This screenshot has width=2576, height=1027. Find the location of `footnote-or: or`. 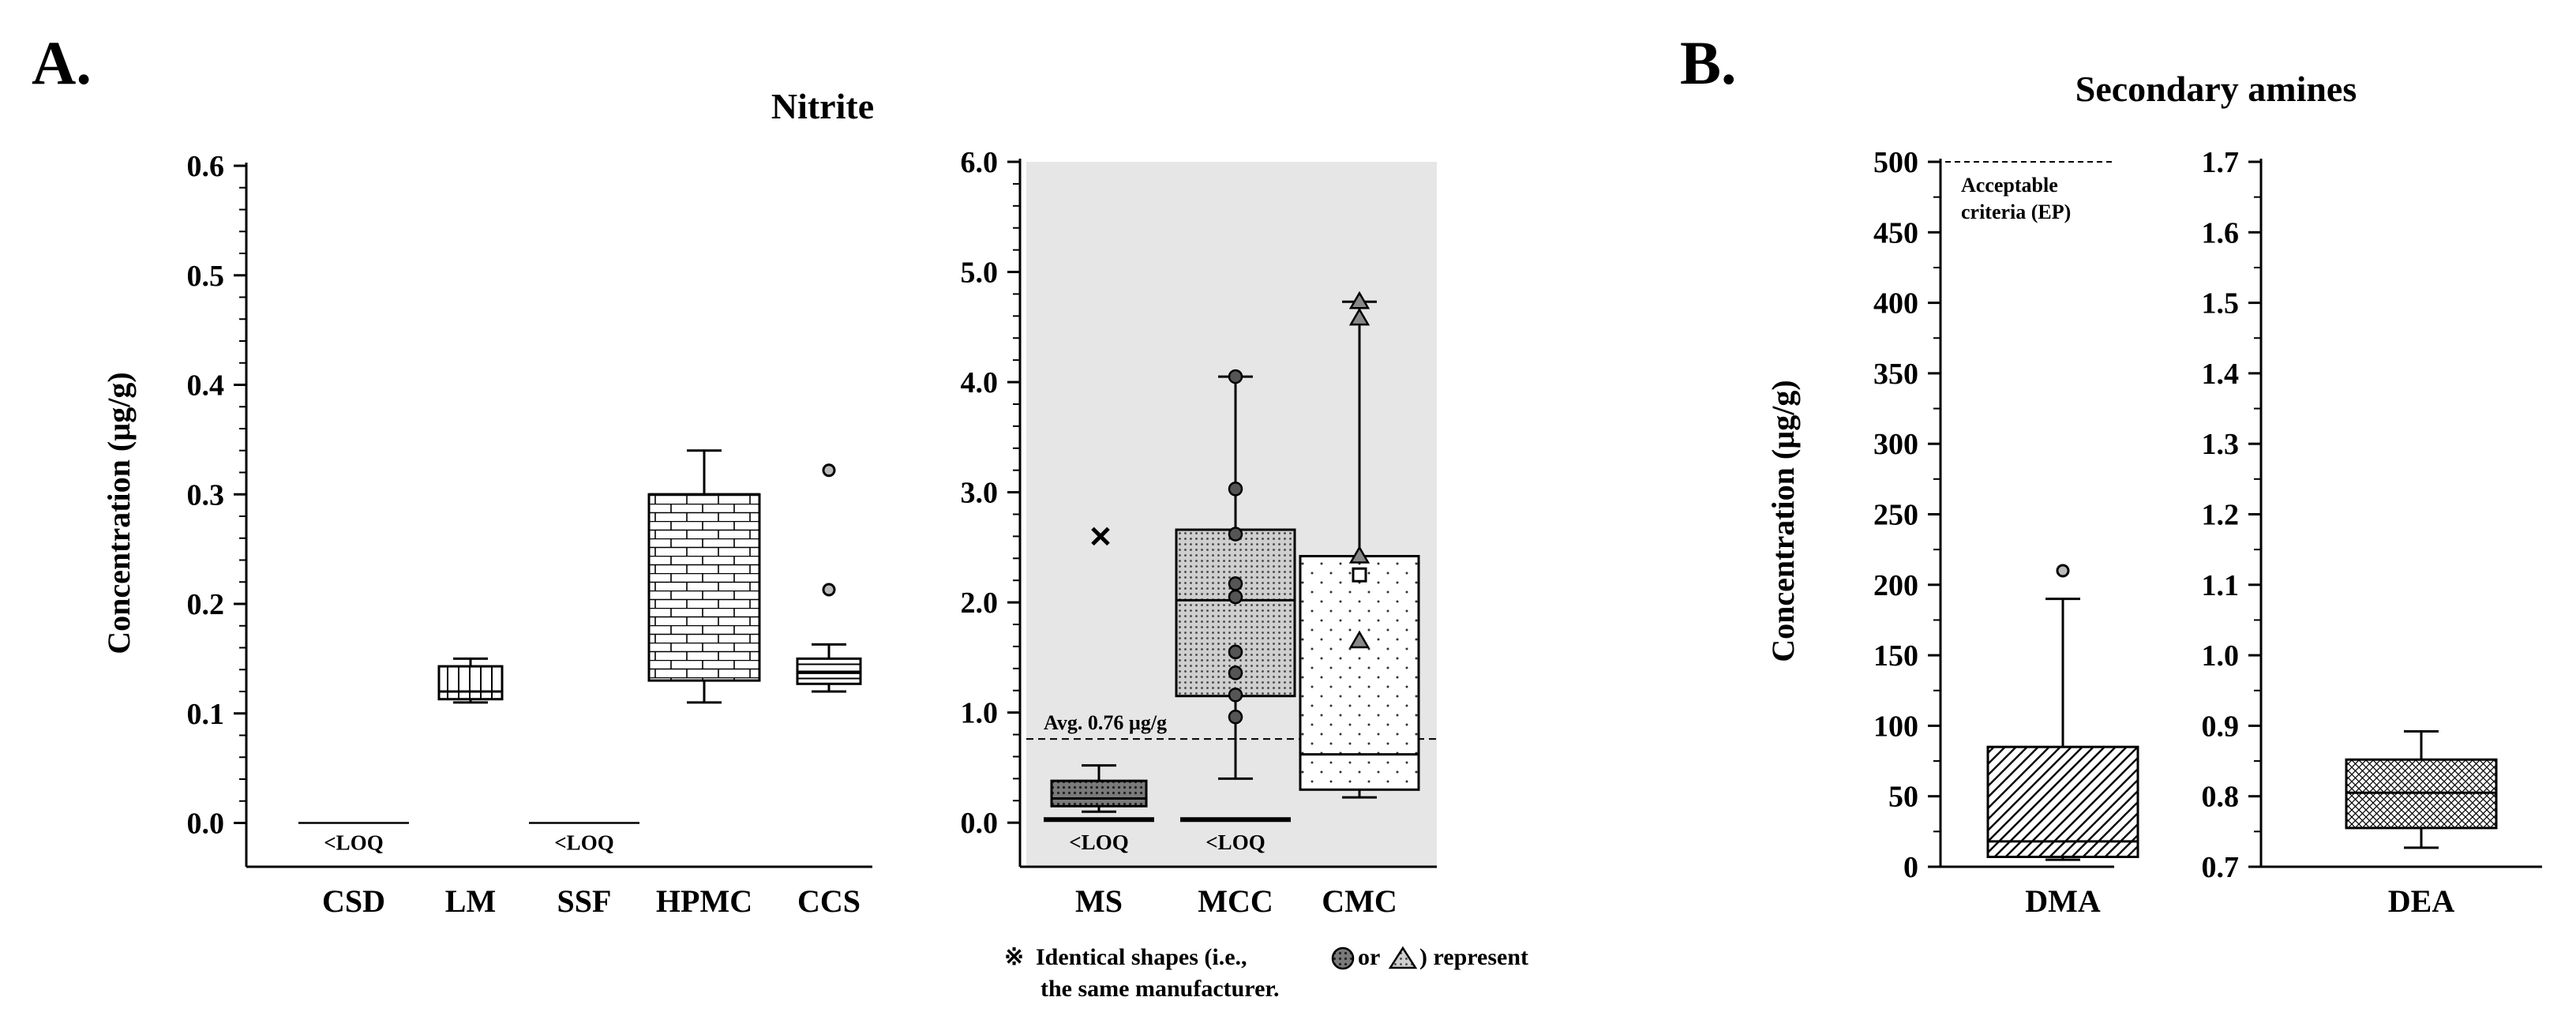

footnote-or: or is located at coordinates (1369, 957).